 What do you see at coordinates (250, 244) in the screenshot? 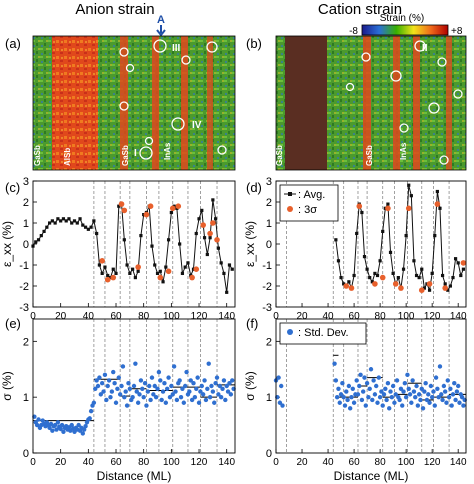
I see `y-axis-label: ε_xx (%)` at bounding box center [250, 244].